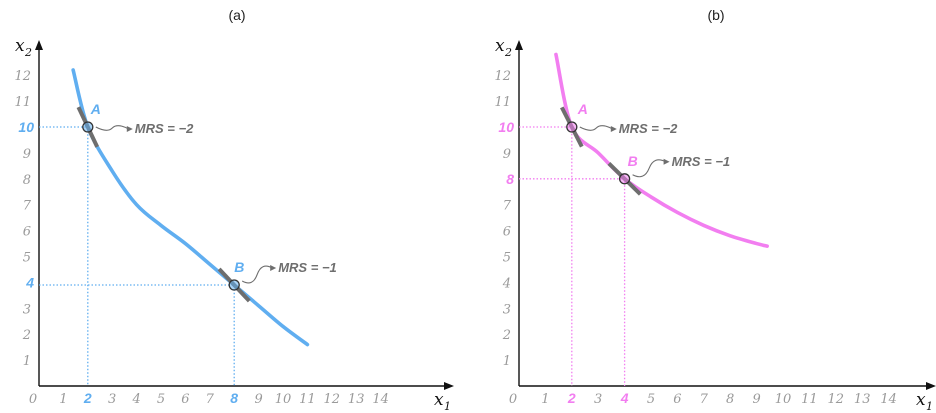  What do you see at coordinates (137, 335) in the screenshot?
I see `guide-line-b` at bounding box center [137, 335].